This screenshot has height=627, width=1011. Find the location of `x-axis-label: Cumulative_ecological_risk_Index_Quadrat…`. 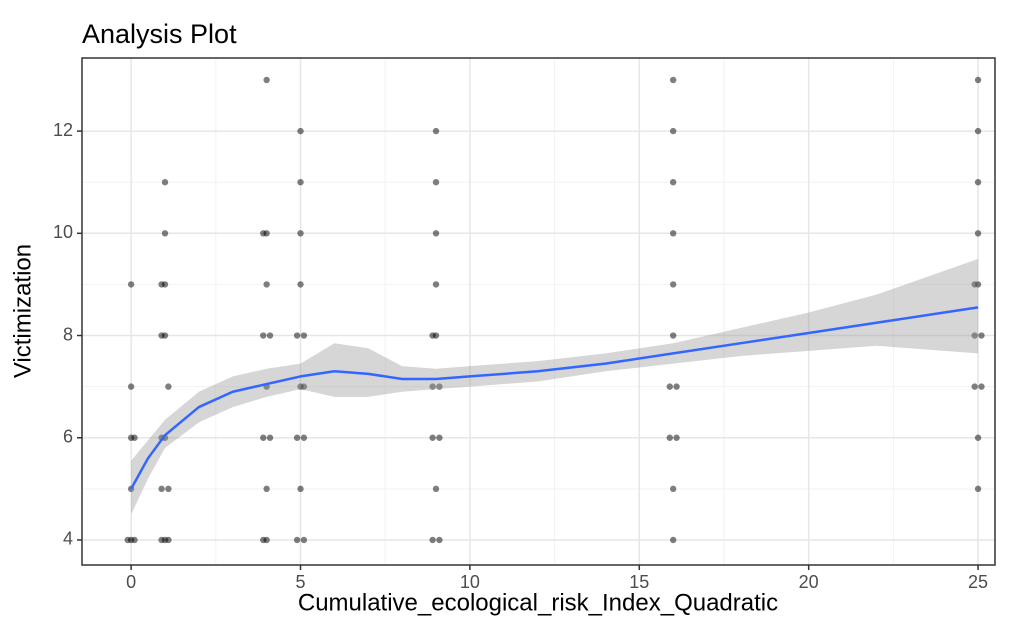

x-axis-label: Cumulative_ecological_risk_Index_Quadrat… is located at coordinates (538, 602).